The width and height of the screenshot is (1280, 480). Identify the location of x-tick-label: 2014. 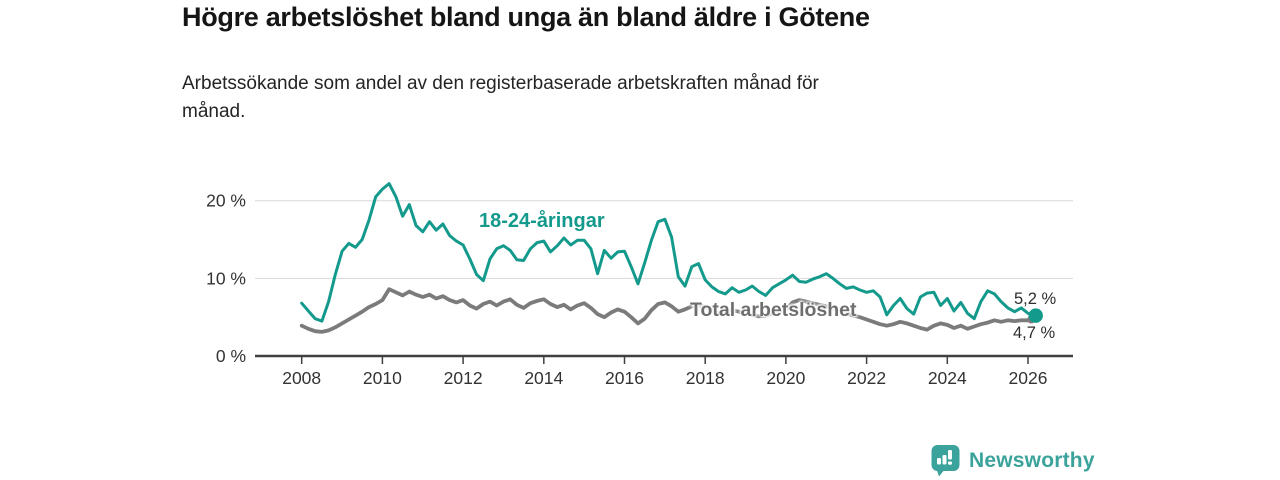
(543, 378).